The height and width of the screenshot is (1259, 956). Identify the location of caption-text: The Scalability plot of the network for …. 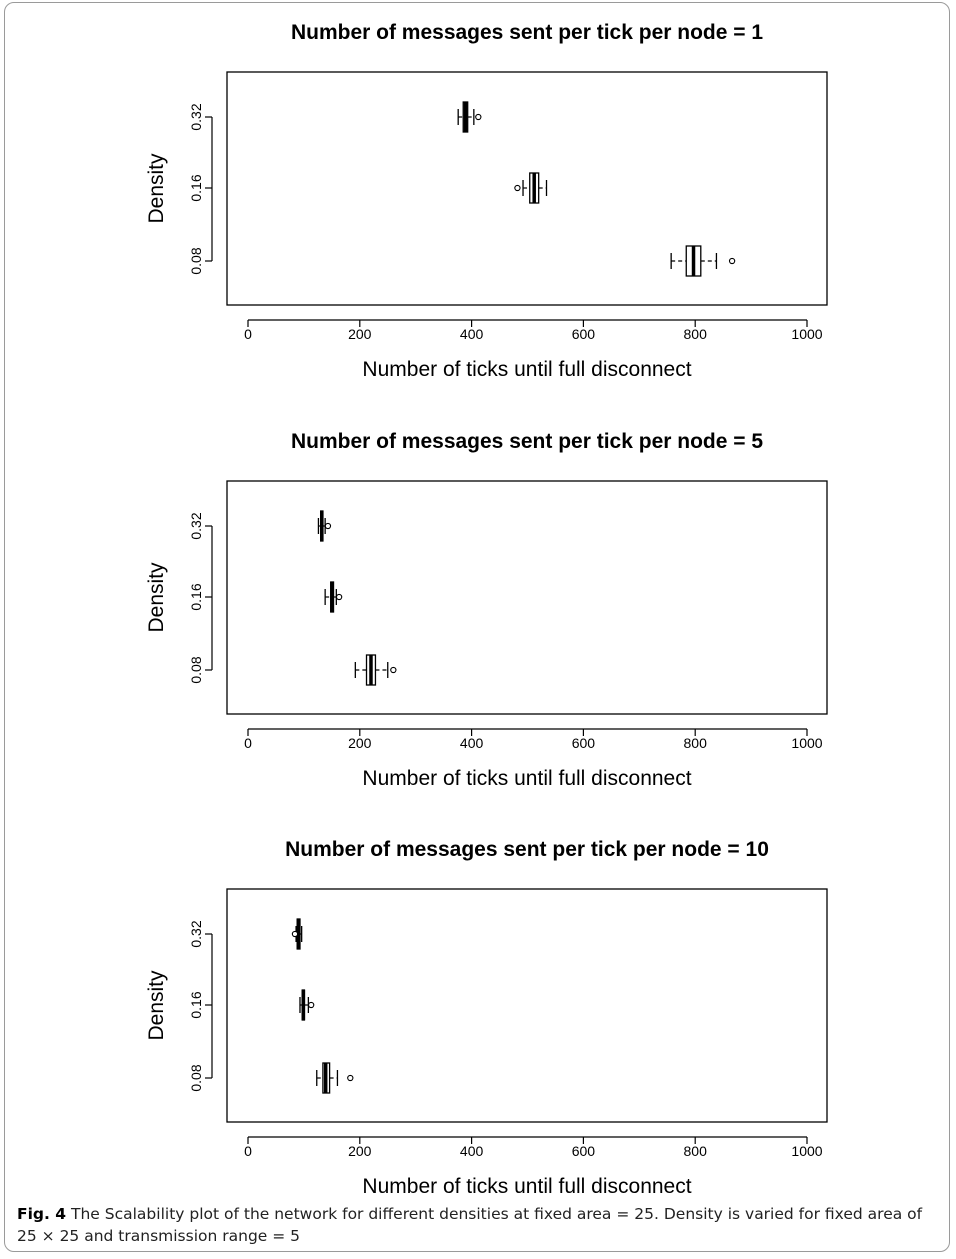
(470, 1225).